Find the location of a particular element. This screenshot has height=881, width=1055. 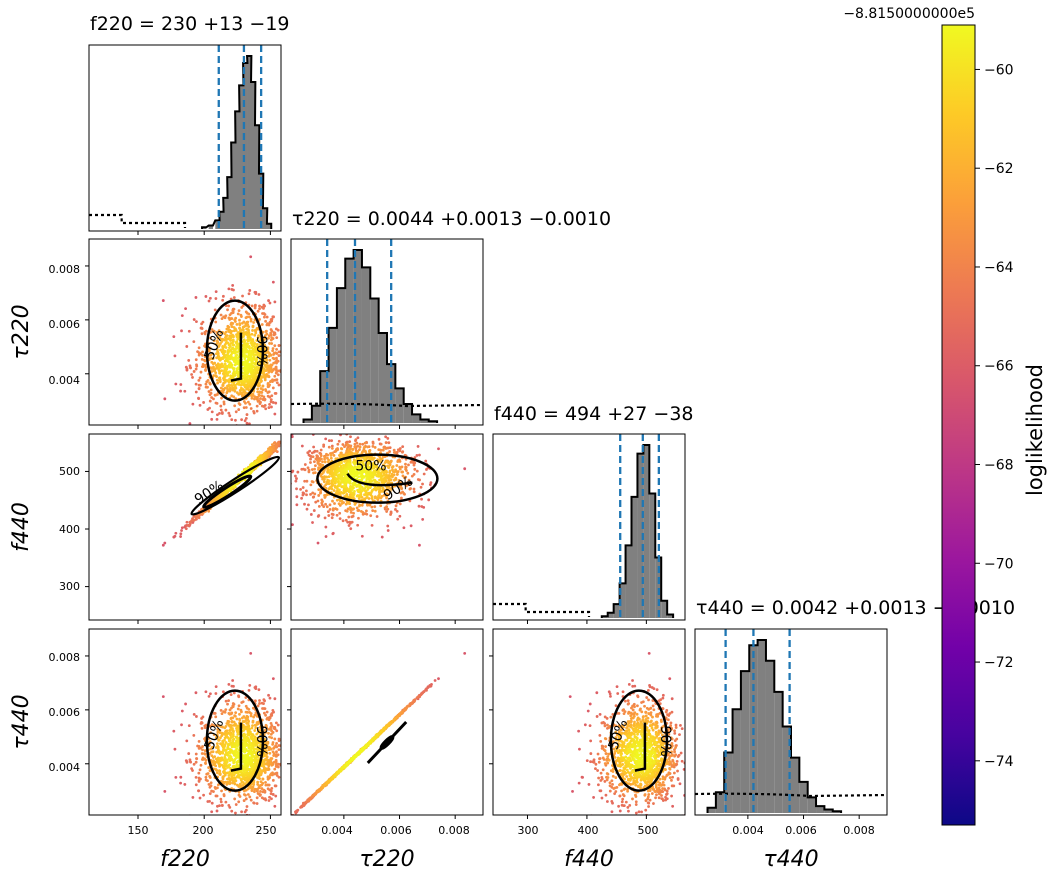

xlabel-f220: f220 is located at coordinates (185, 859).